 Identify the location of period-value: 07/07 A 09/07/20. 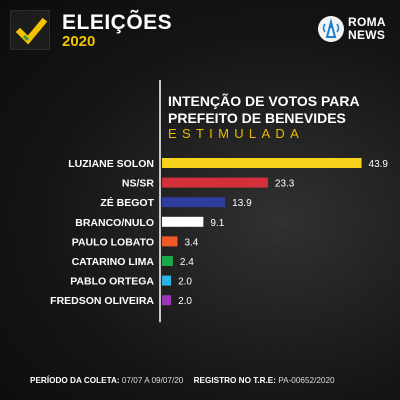
(152, 380).